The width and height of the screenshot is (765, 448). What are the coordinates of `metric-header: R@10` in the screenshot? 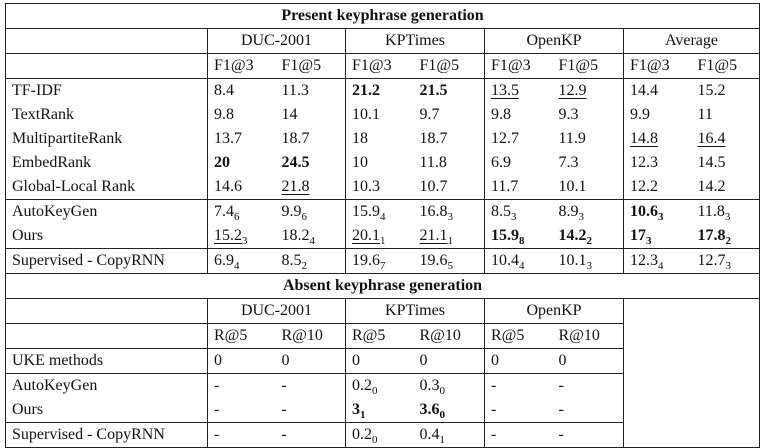 It's located at (588, 336).